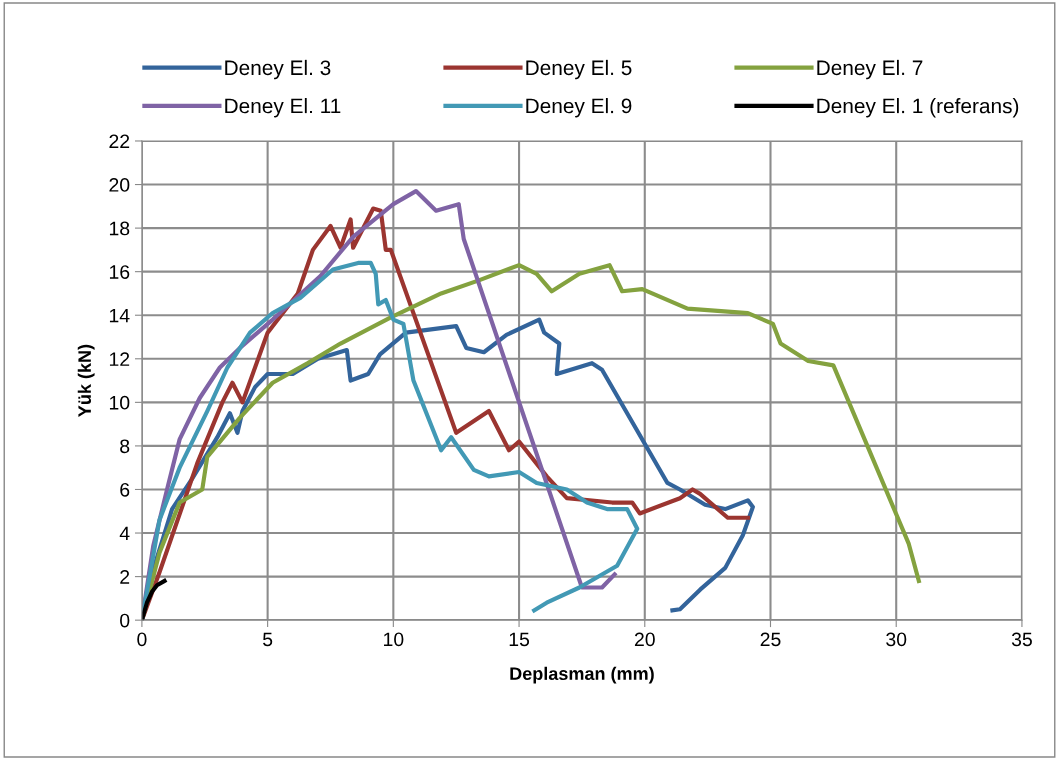  Describe the element at coordinates (918, 108) in the screenshot. I see `legend-label: Deney El. 1 (referans)` at that location.